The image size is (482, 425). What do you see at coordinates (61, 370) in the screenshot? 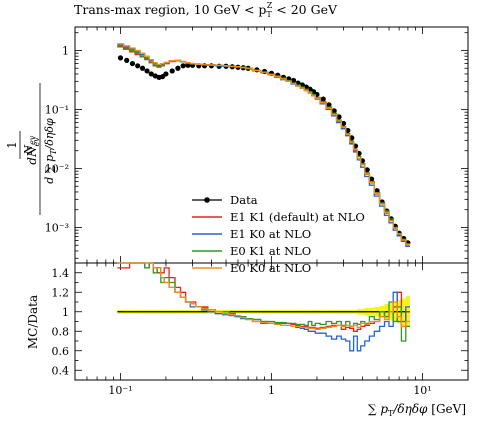
I see `y-tick-label-ratio: 0.4` at bounding box center [61, 370].